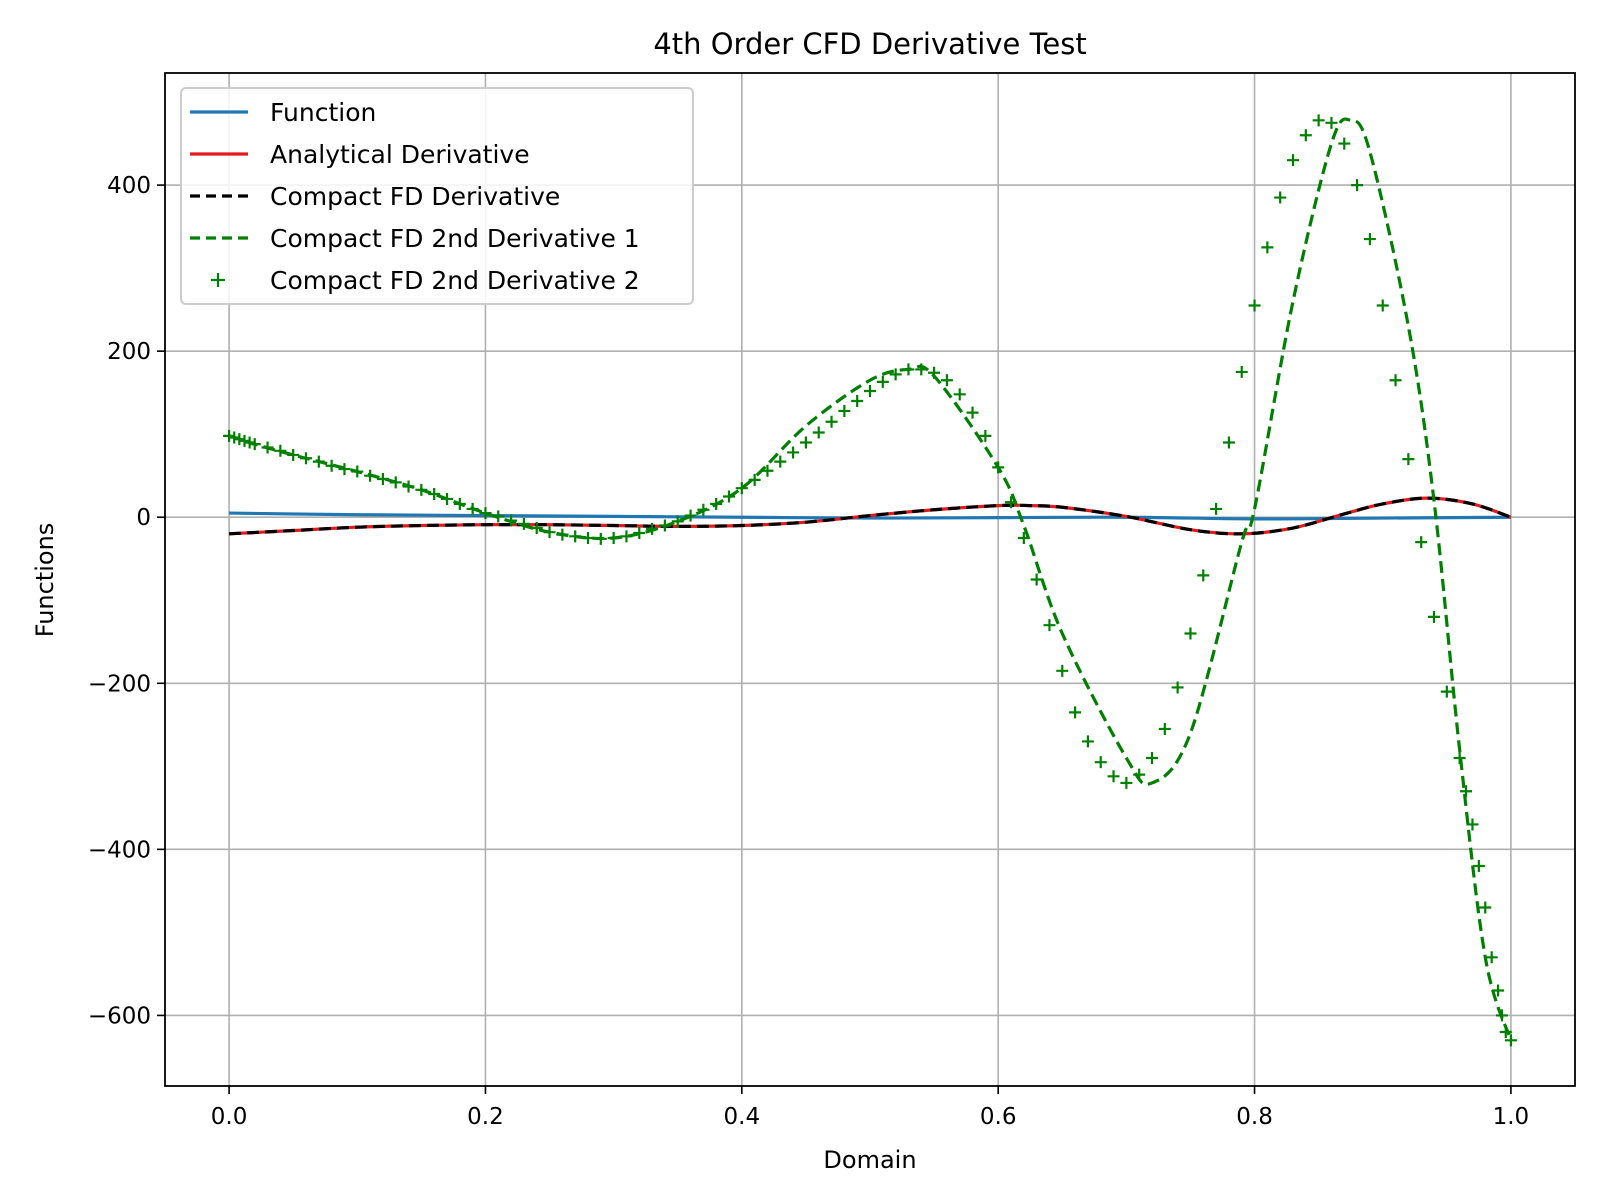 The width and height of the screenshot is (1600, 1200). Describe the element at coordinates (119, 850) in the screenshot. I see `y-tick-label: −400` at that location.